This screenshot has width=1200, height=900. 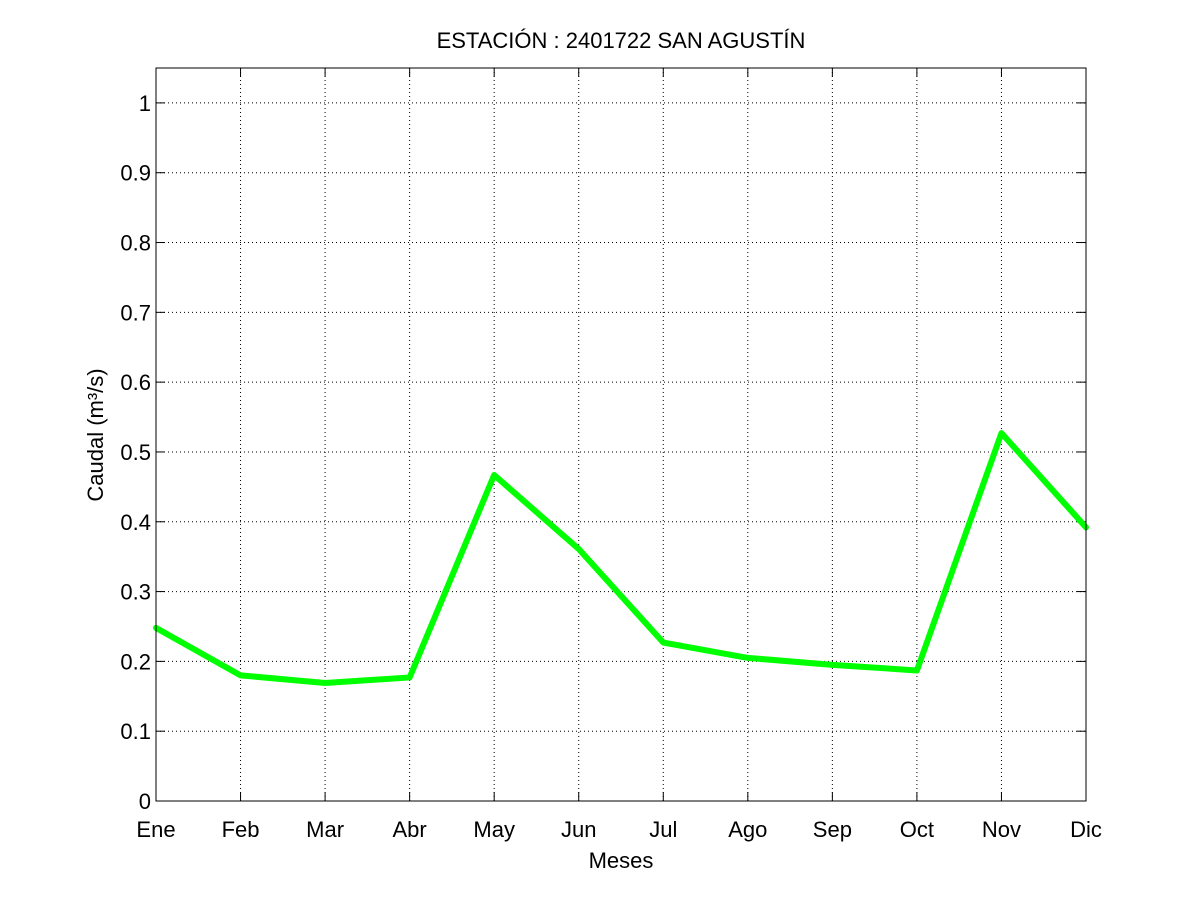 I want to click on x-tick-label: Ene, so click(x=155, y=829).